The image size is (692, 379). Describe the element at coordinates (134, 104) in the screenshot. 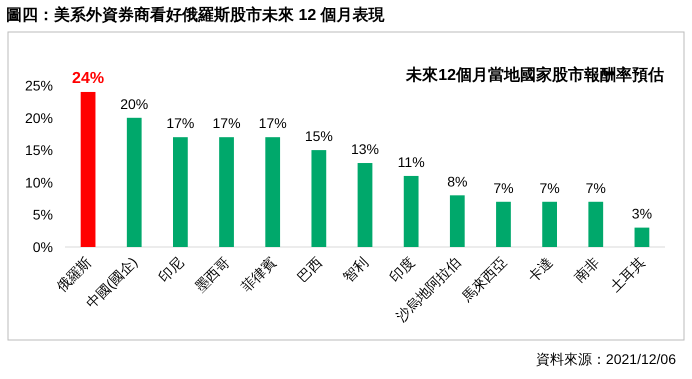

I see `data-label: 20%` at that location.